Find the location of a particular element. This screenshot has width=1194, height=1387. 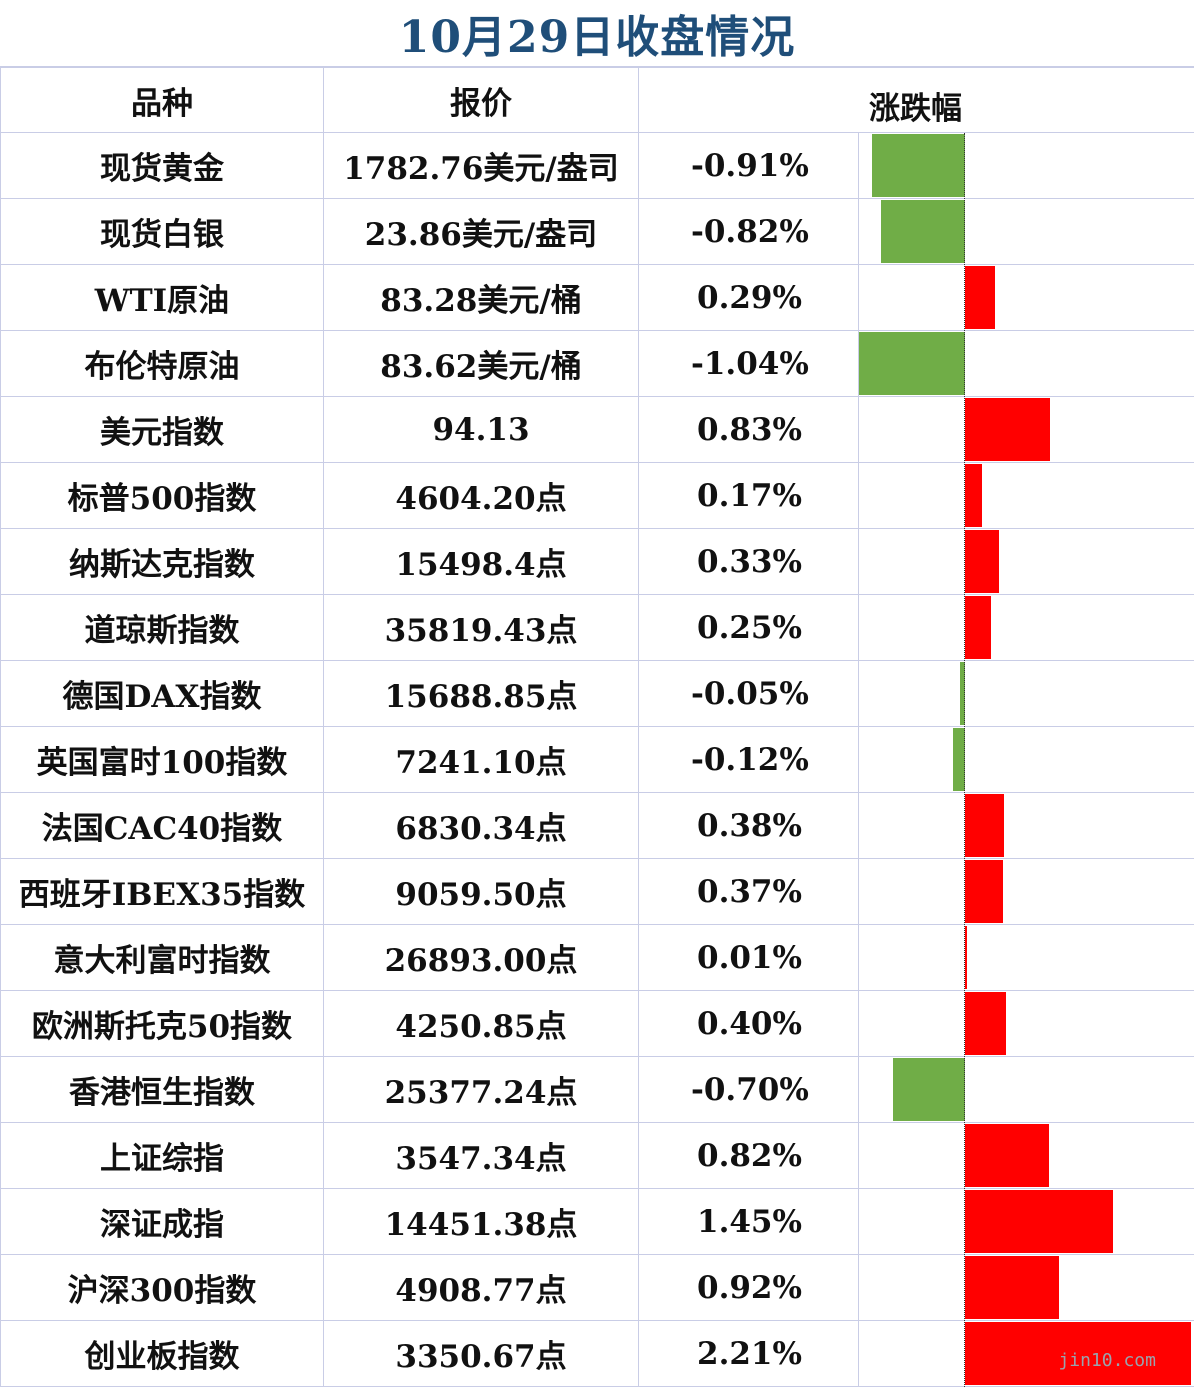

row-name: 创业板指数 is located at coordinates (162, 1353).